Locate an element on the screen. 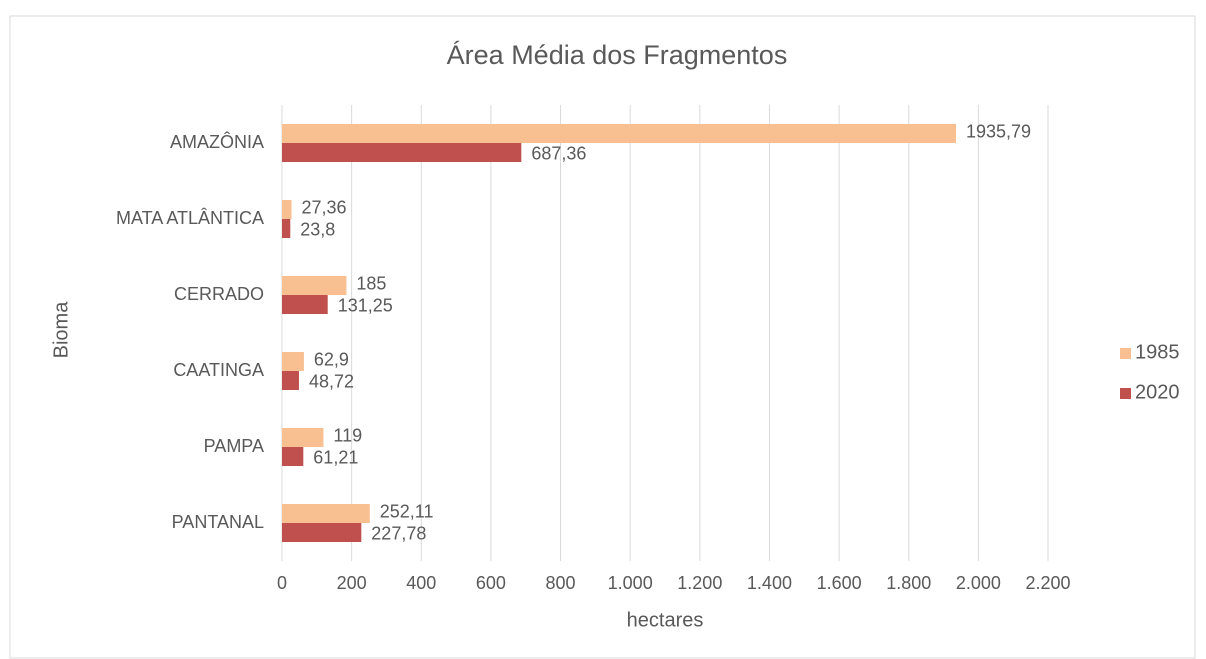  x-tick-label: 1.600 is located at coordinates (839, 583).